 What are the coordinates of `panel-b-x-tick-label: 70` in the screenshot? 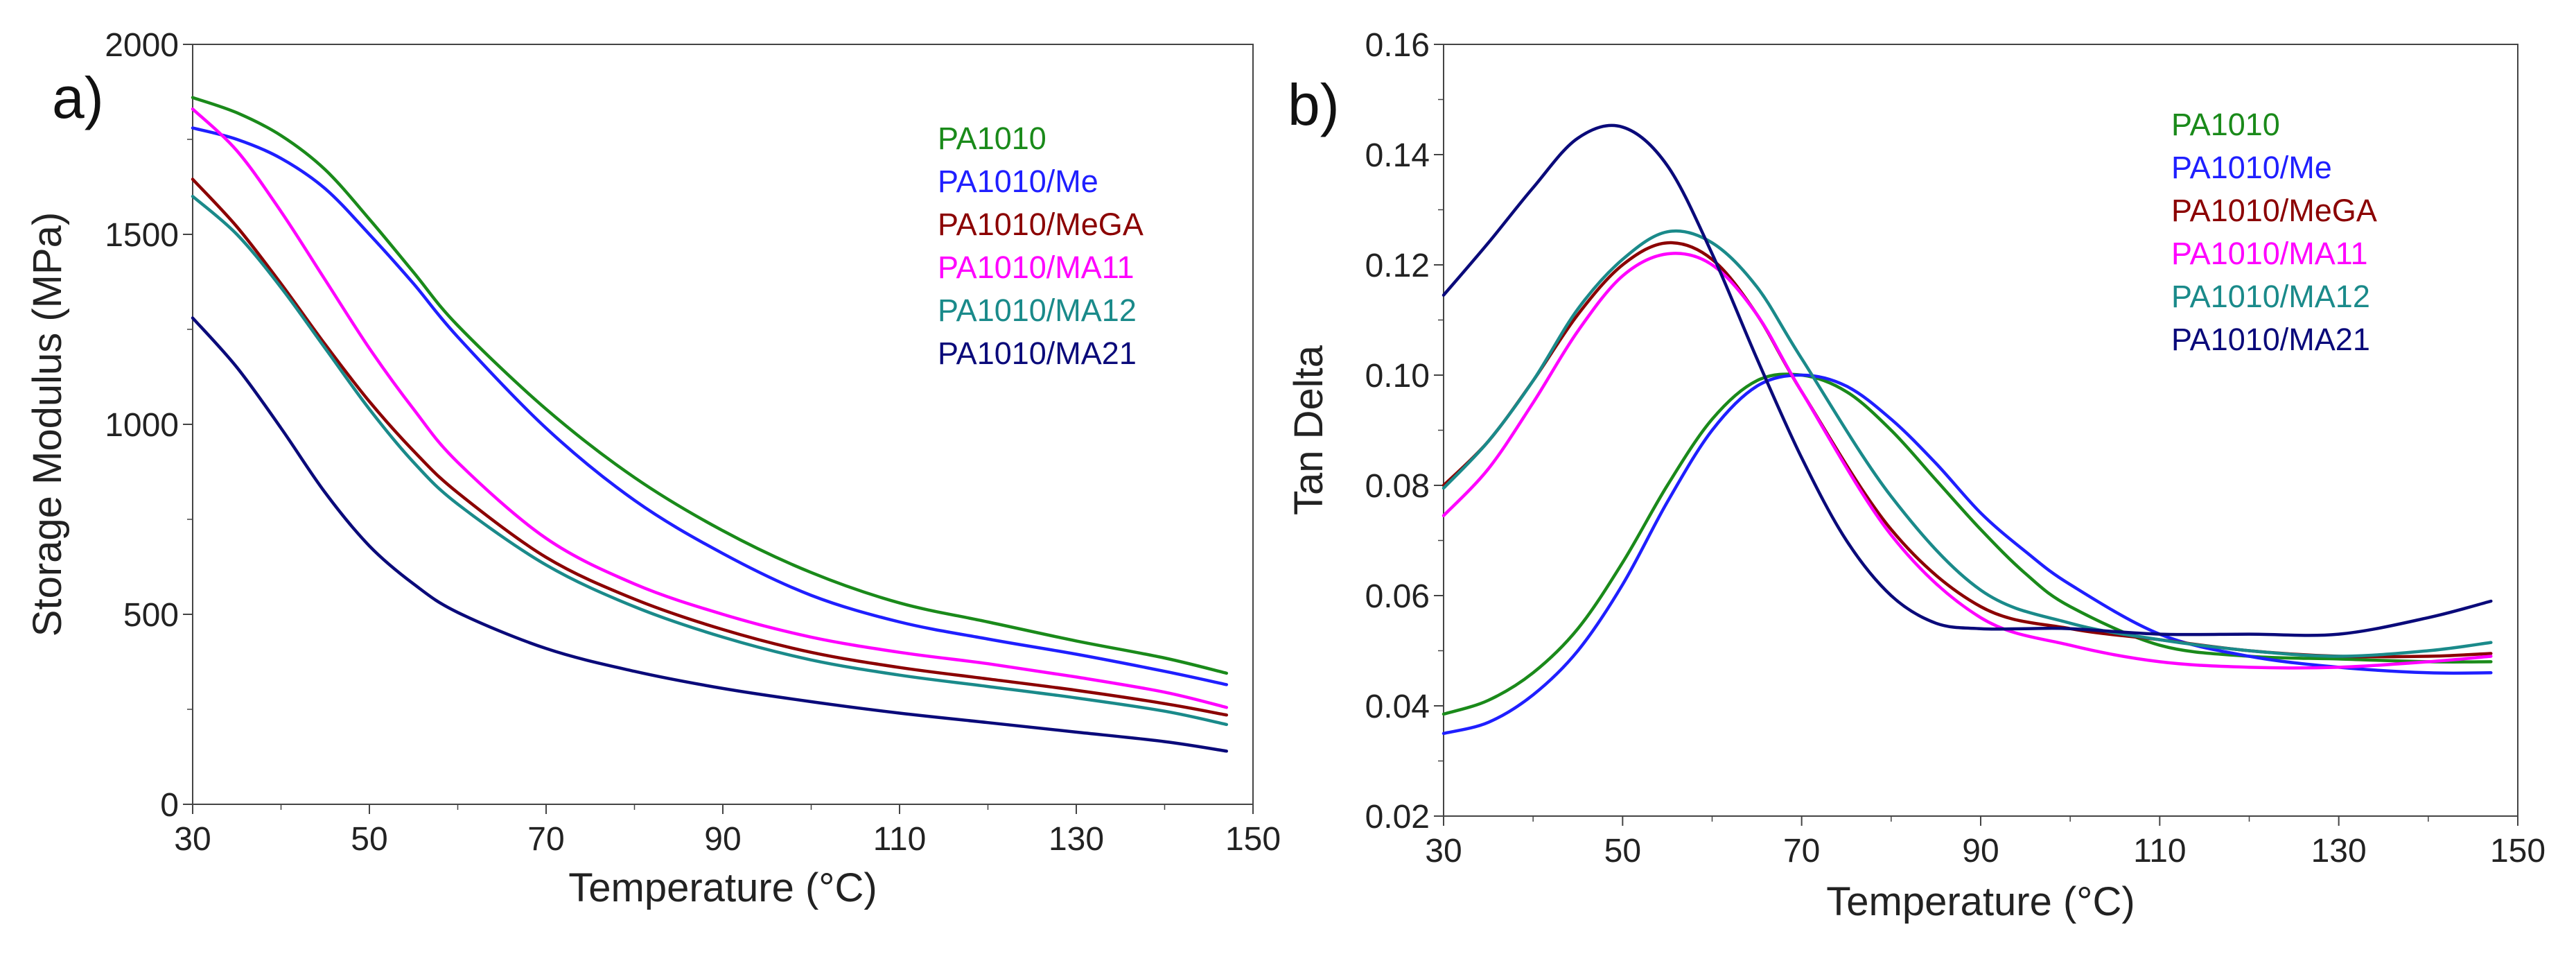 It's located at (1801, 851).